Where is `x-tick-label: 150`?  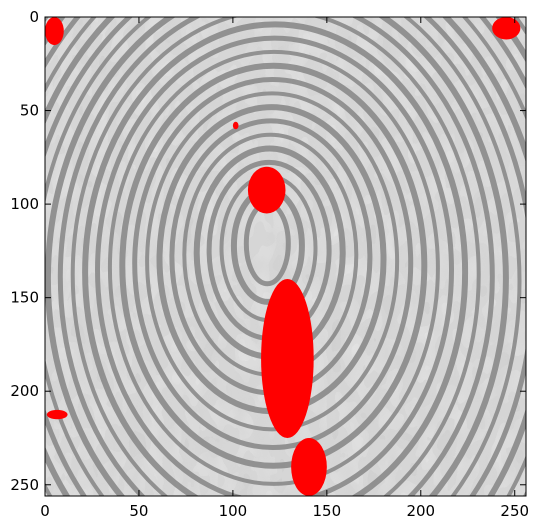 x-tick-label: 150 is located at coordinates (327, 511).